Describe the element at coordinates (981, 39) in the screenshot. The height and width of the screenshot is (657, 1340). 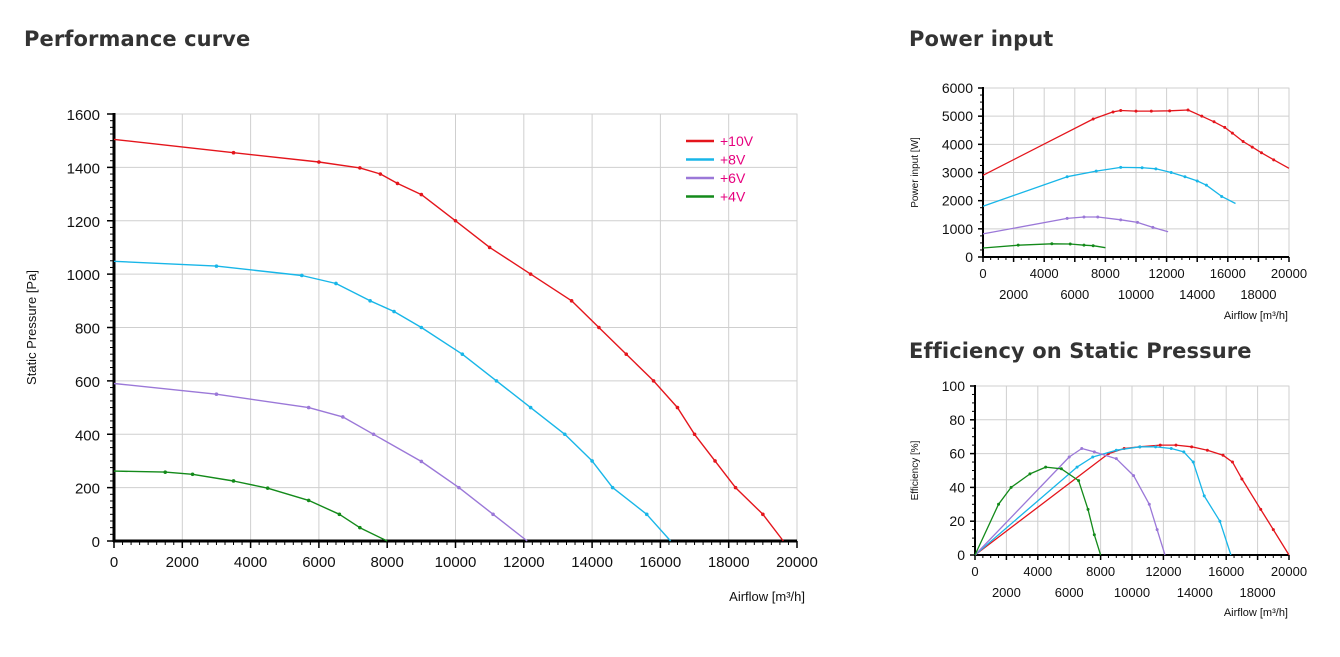
I see `power-input-title: Power input` at that location.